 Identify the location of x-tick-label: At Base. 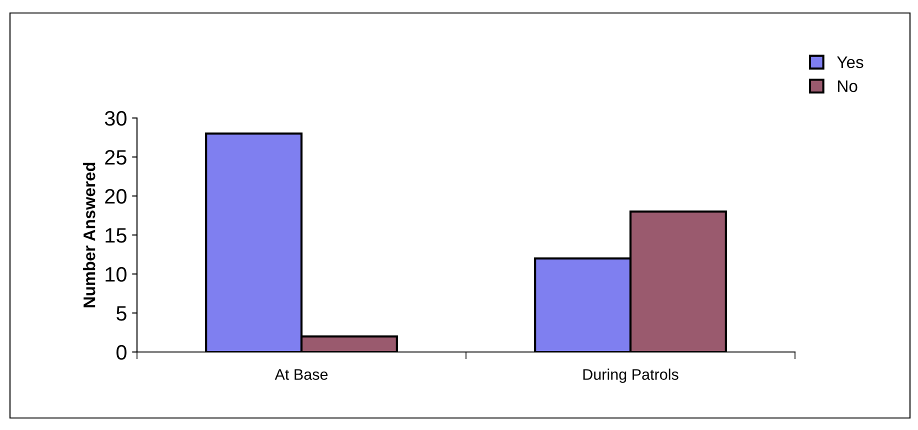
(301, 374).